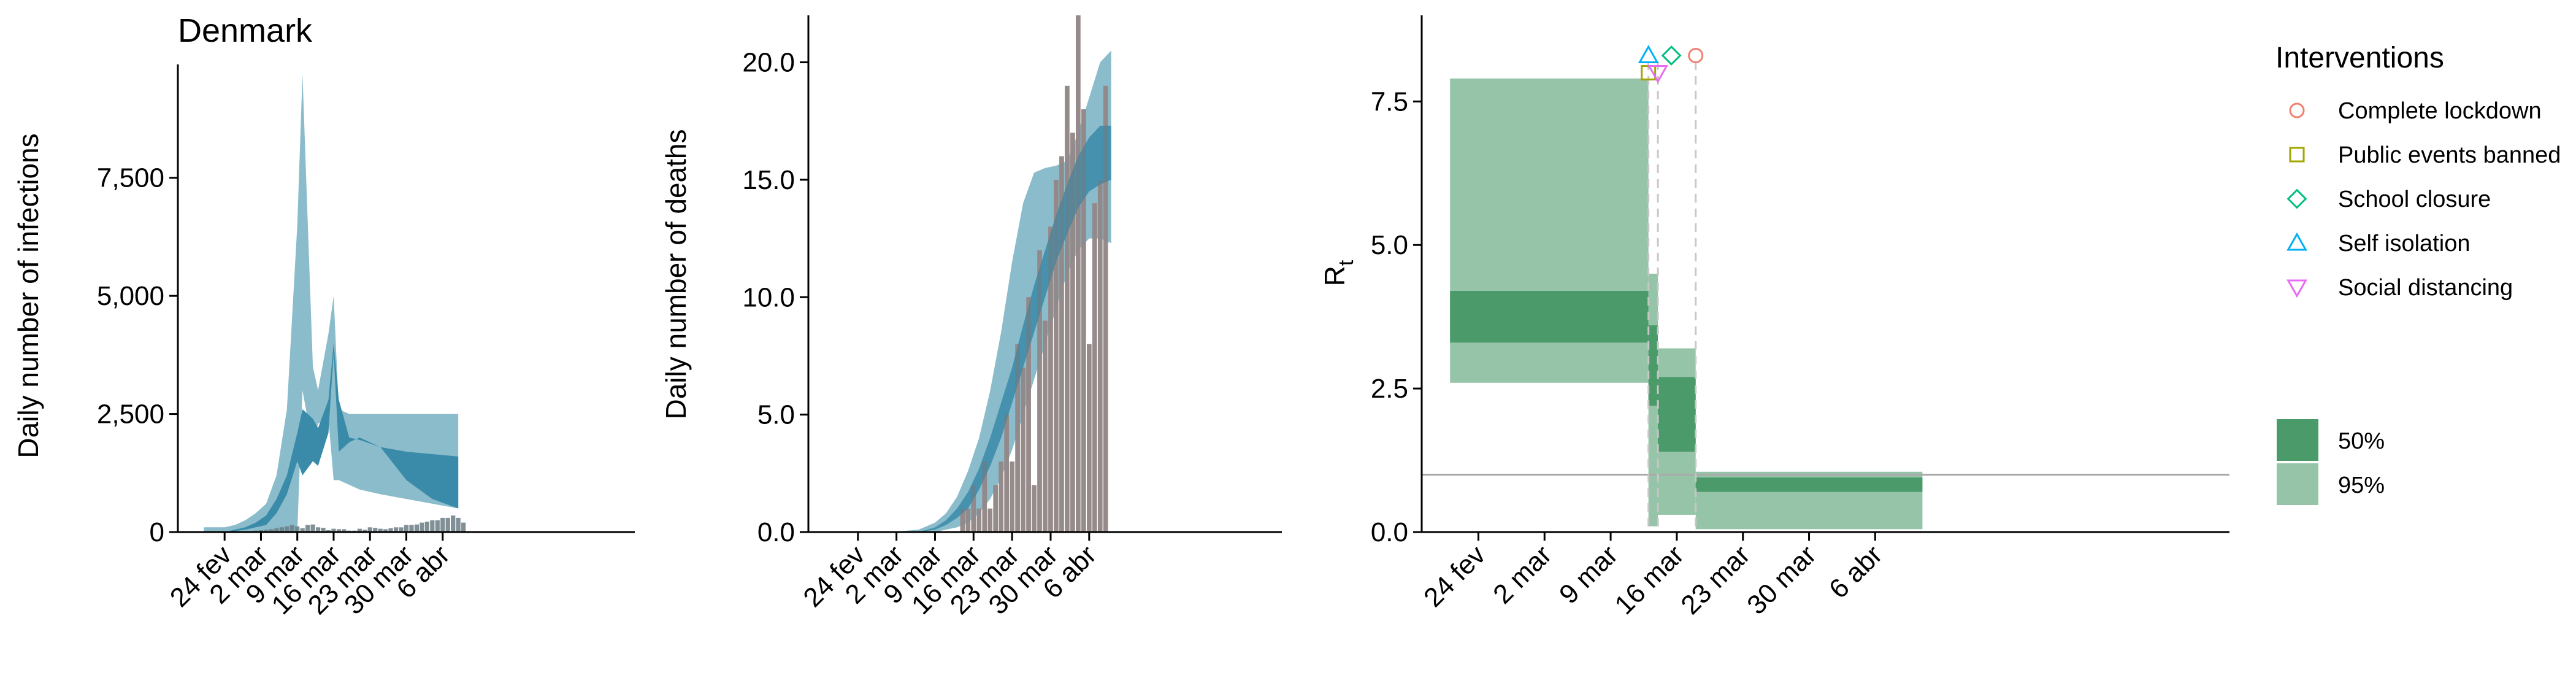 The width and height of the screenshot is (2576, 683). Describe the element at coordinates (1522, 574) in the screenshot. I see `rt-x-tick-label: 2 mar` at that location.